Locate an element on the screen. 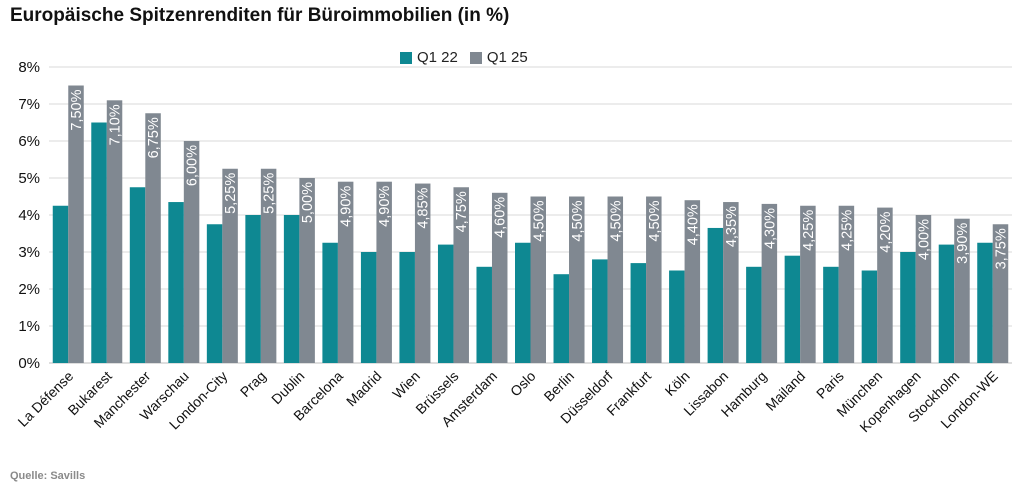 This screenshot has width=1029, height=491. x-tick-label: Berlin is located at coordinates (559, 386).